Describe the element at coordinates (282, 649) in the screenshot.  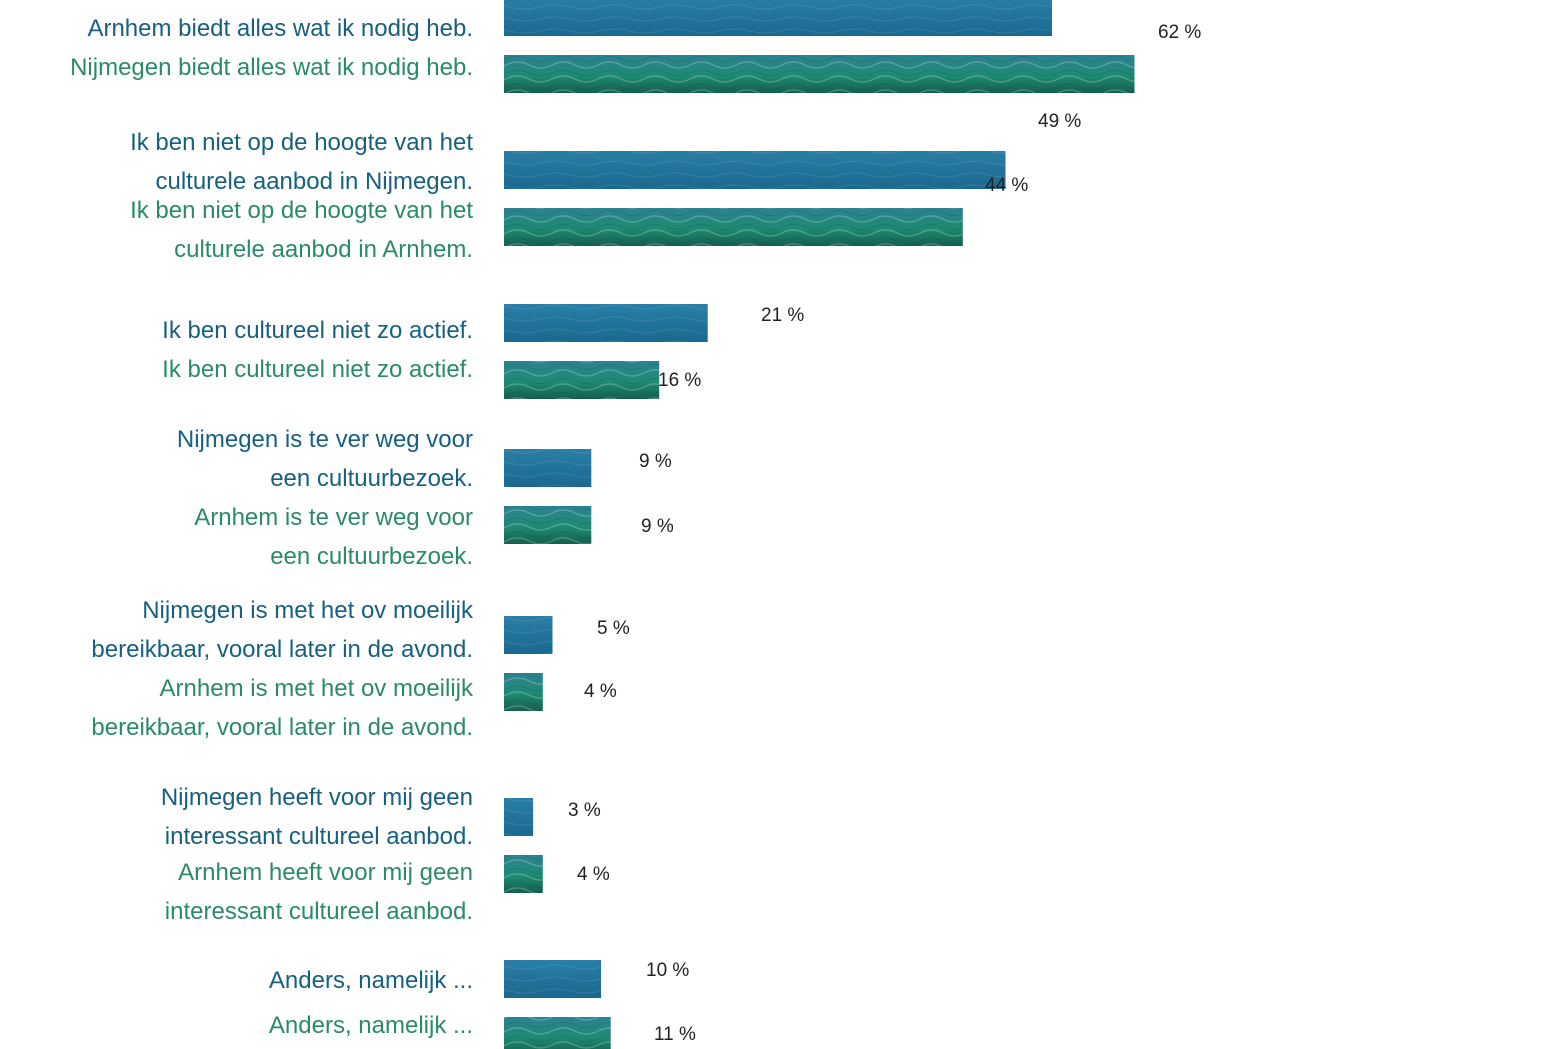
I see `category-label-group-5-1-line-2: bereikbaar, vooral later in de avond.` at that location.